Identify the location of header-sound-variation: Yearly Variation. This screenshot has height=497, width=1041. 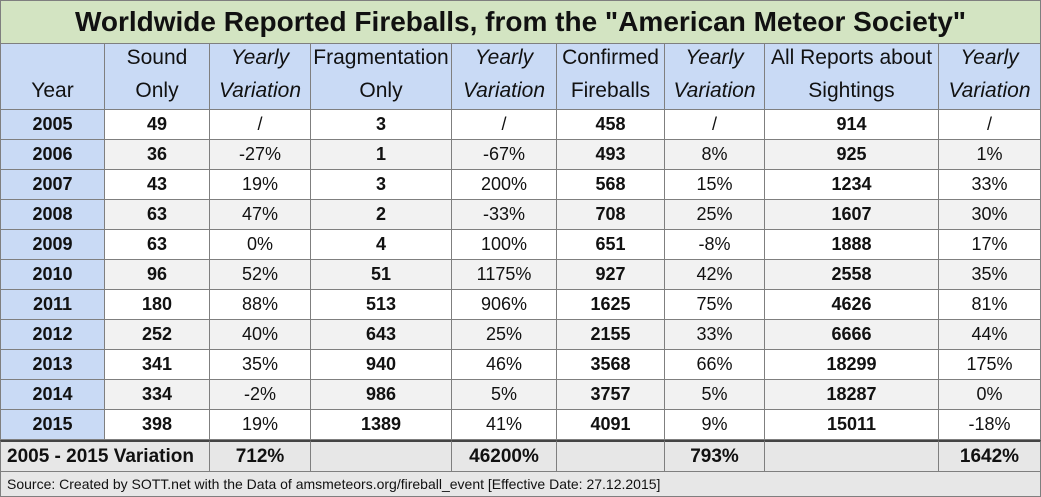
(260, 77).